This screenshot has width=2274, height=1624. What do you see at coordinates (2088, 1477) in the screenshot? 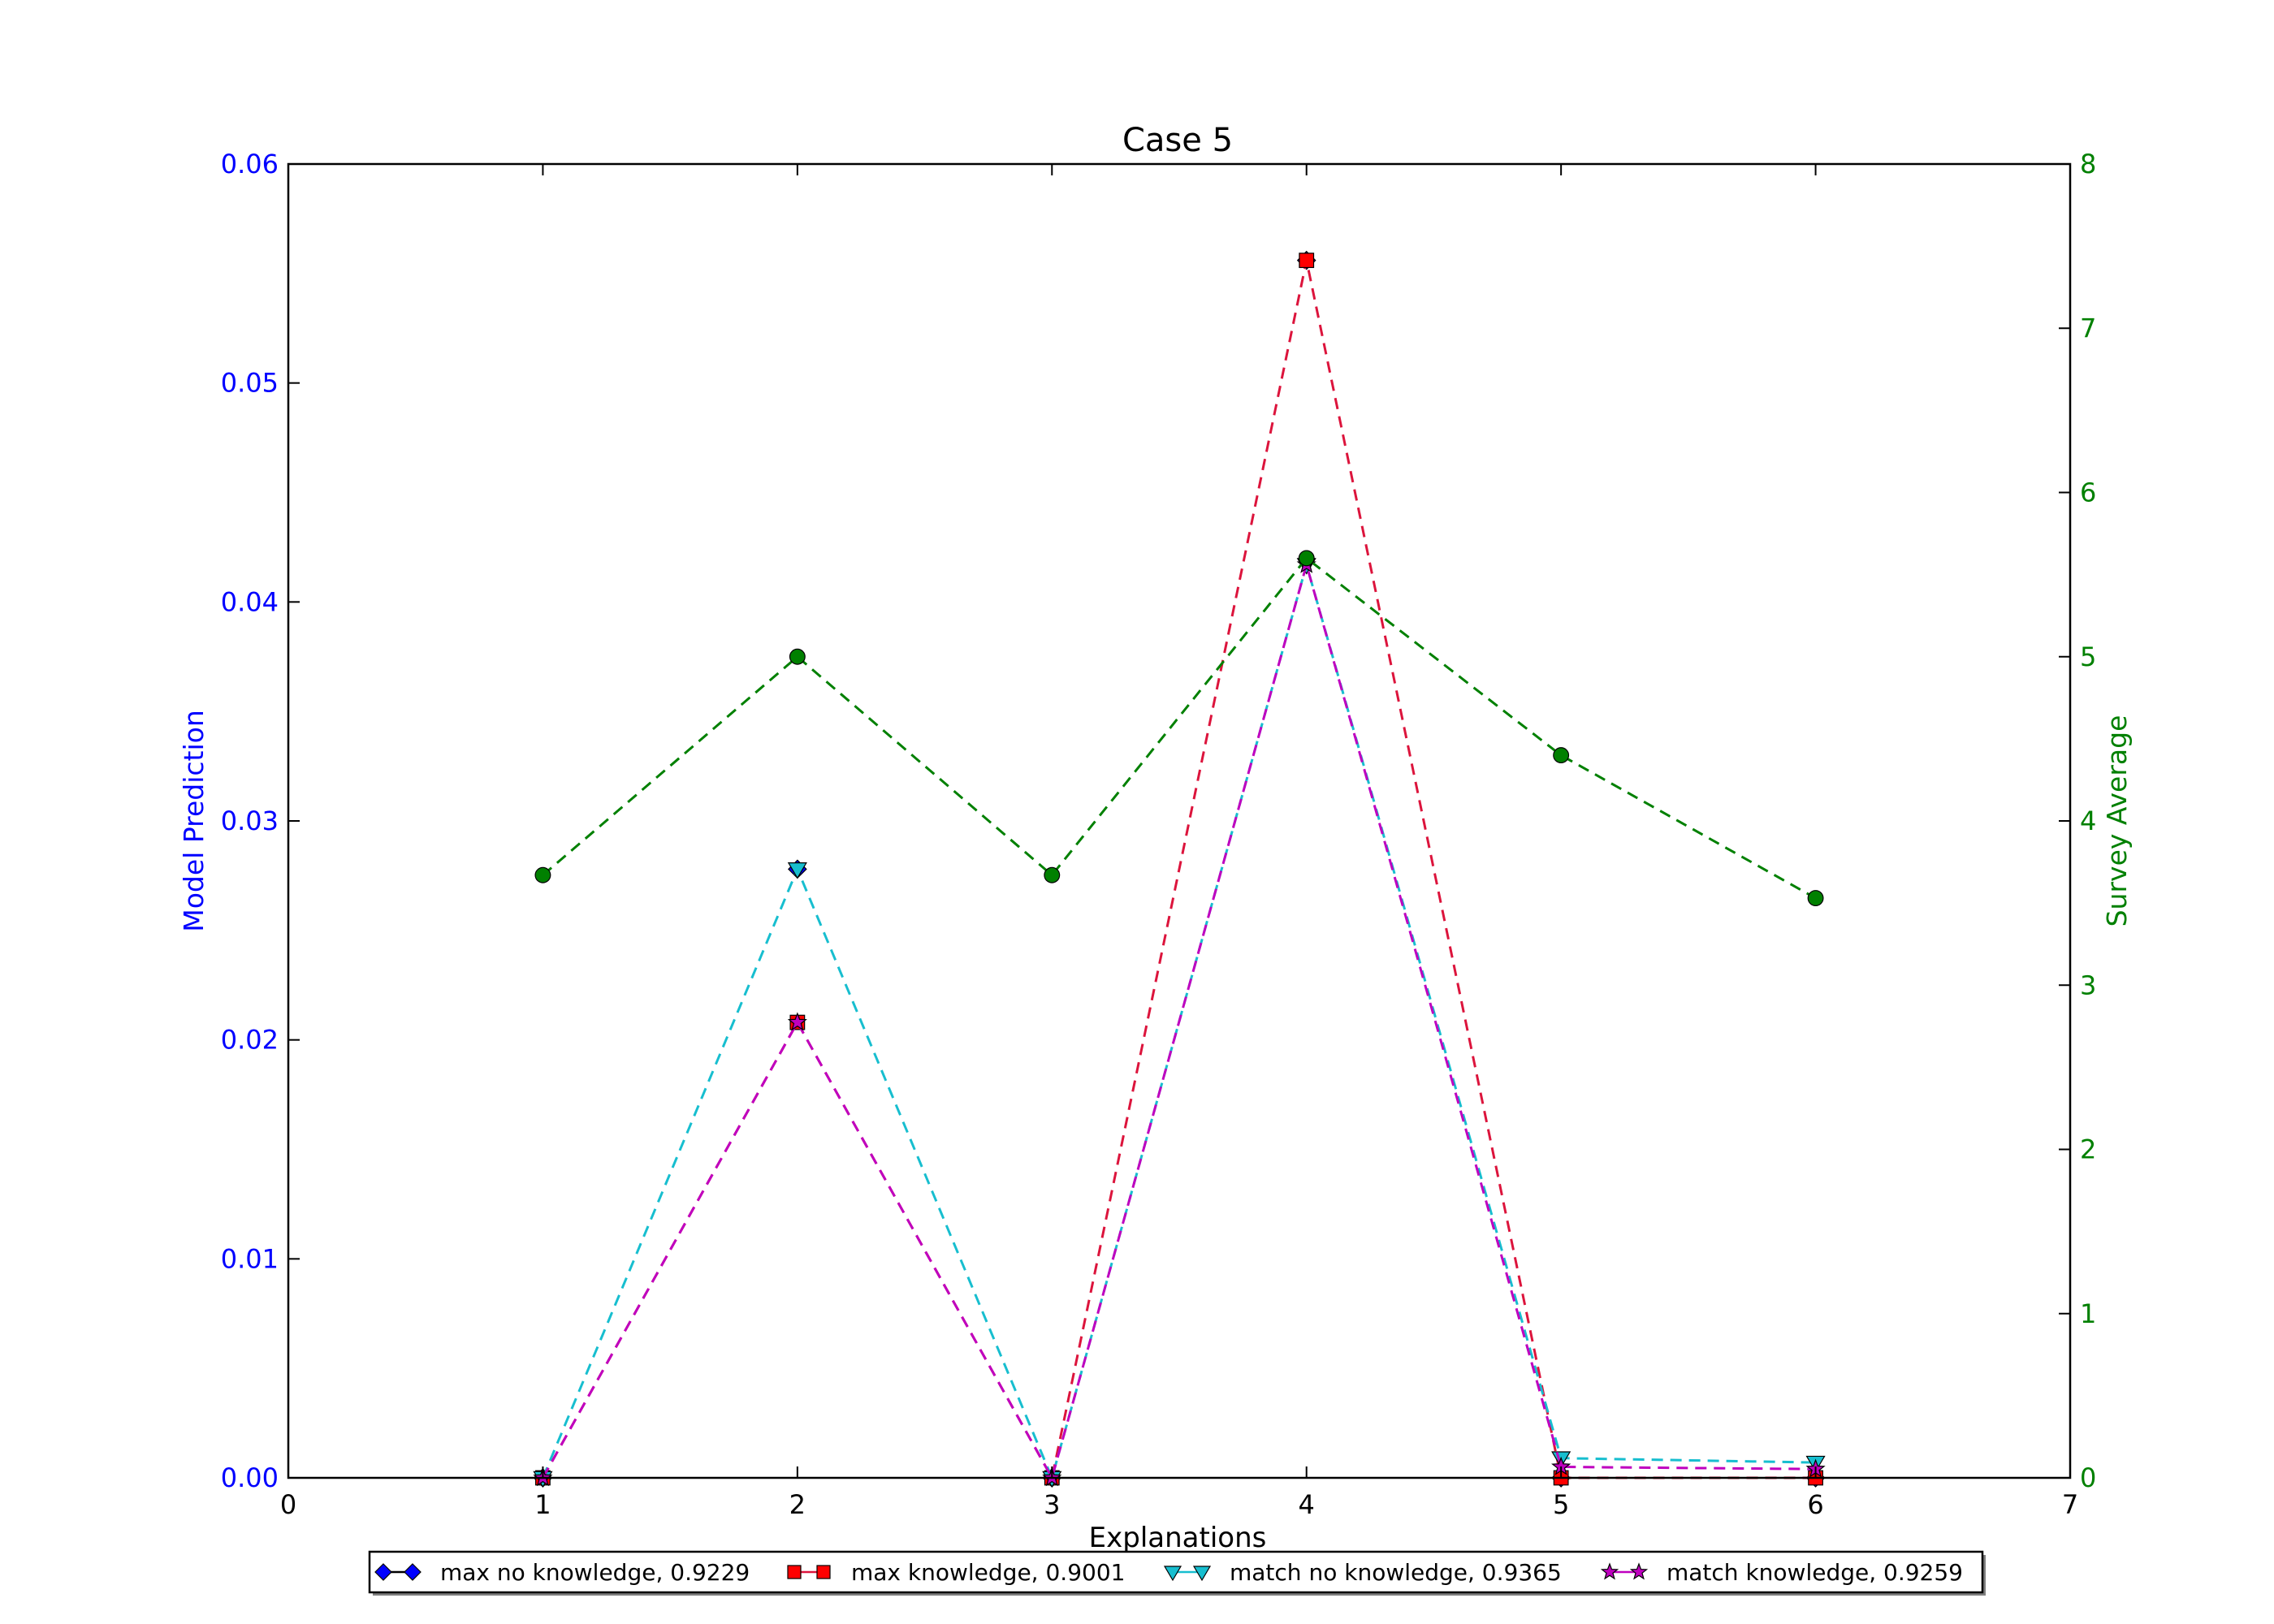
I see `right-y-tick-label: 0` at bounding box center [2088, 1477].